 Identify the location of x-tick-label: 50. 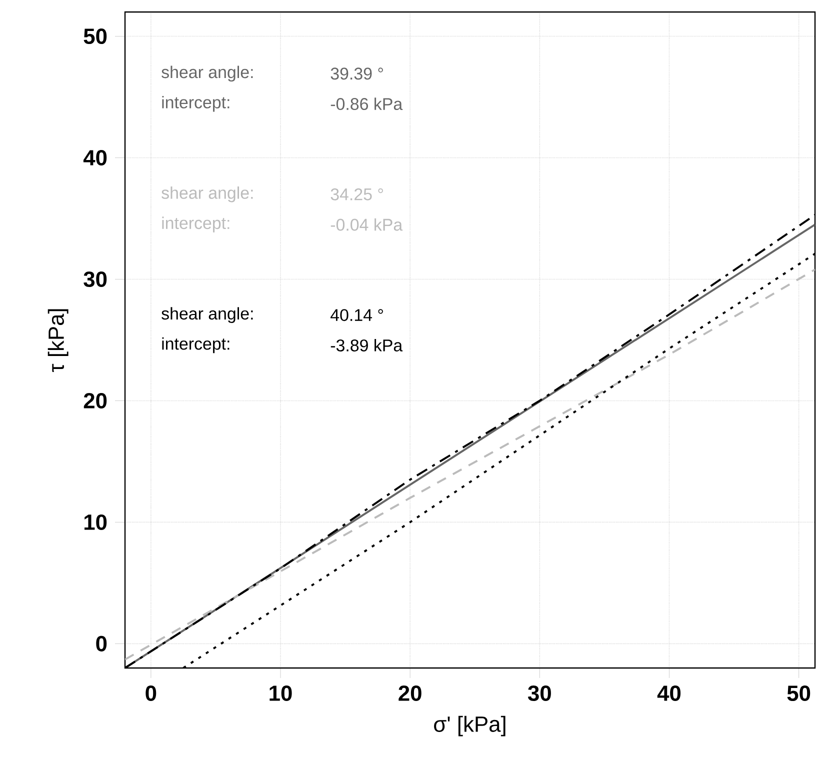
(798, 693).